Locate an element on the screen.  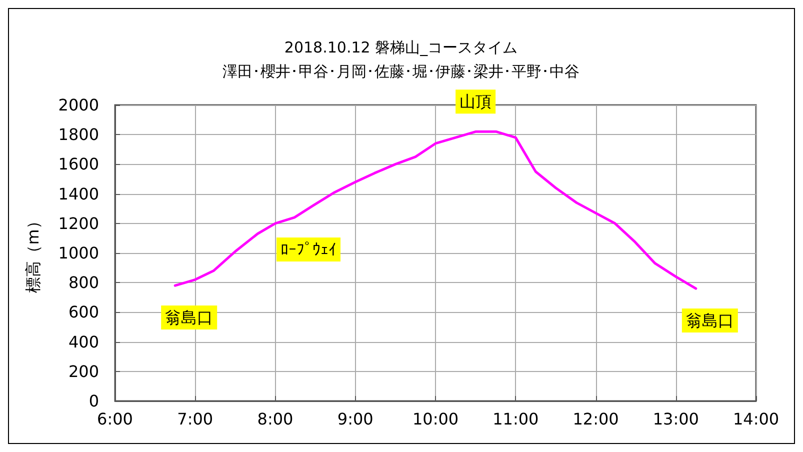
y-tick-label: 1600 is located at coordinates (78, 164).